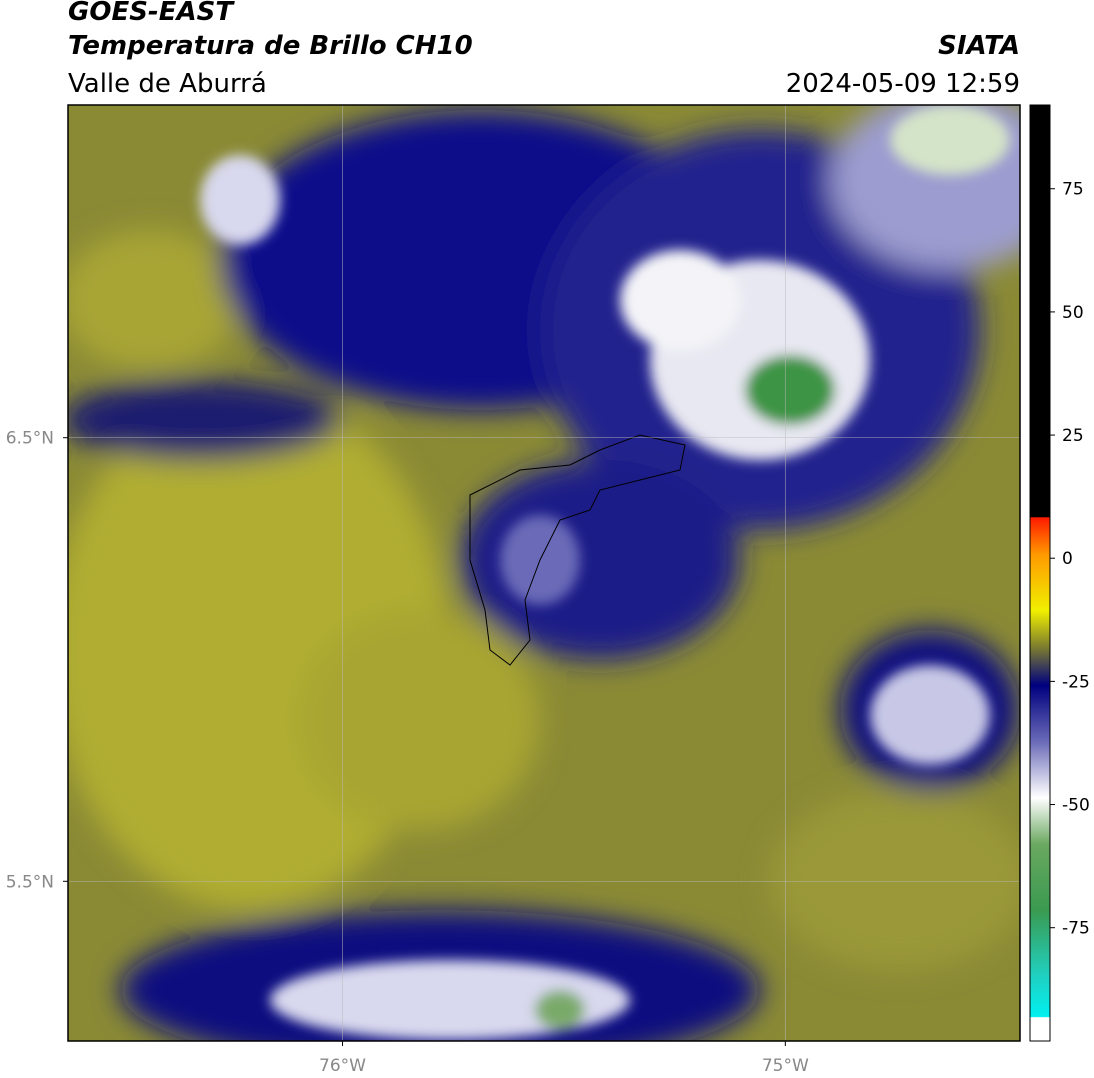 Image resolution: width=1094 pixels, height=1078 pixels. Describe the element at coordinates (1076, 806) in the screenshot. I see `colorbar-tick-label: -50` at that location.